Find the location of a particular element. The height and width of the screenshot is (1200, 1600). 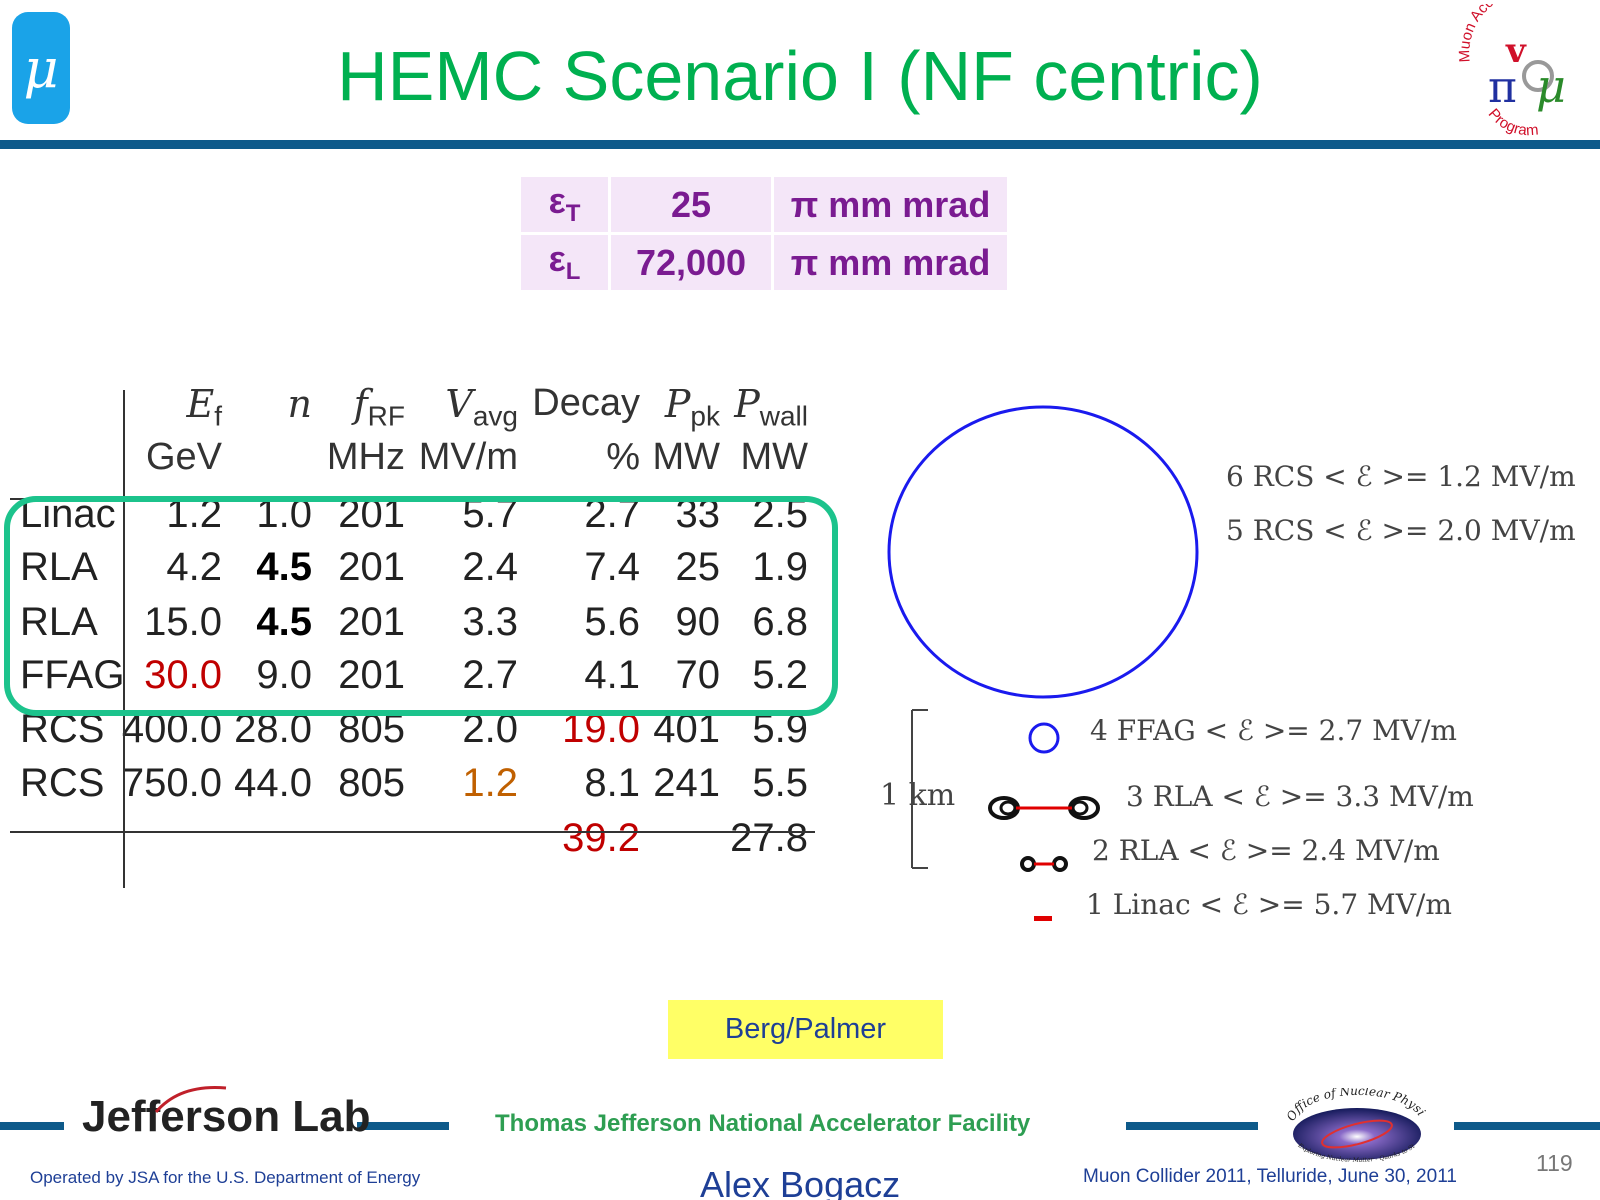

svg-text: π is located at coordinates (1502, 87).